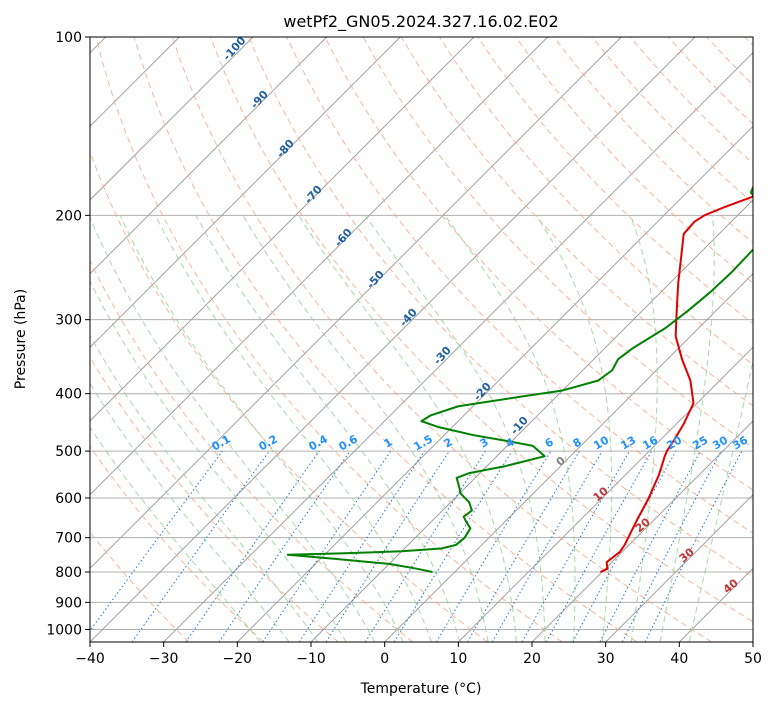 Image resolution: width=775 pixels, height=708 pixels. What do you see at coordinates (319, 442) in the screenshot?
I see `mixing-ratio-label: 0.4` at bounding box center [319, 442].